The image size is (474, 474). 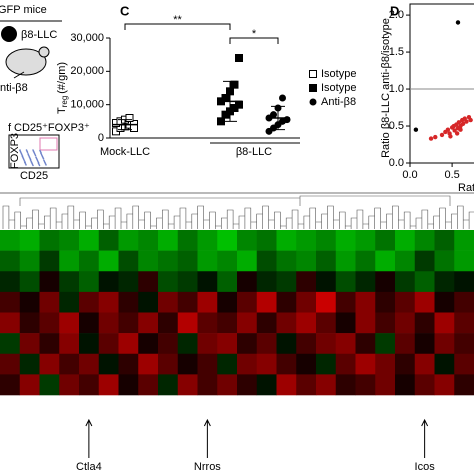 I want to click on legend-marker, so click(x=313, y=102).